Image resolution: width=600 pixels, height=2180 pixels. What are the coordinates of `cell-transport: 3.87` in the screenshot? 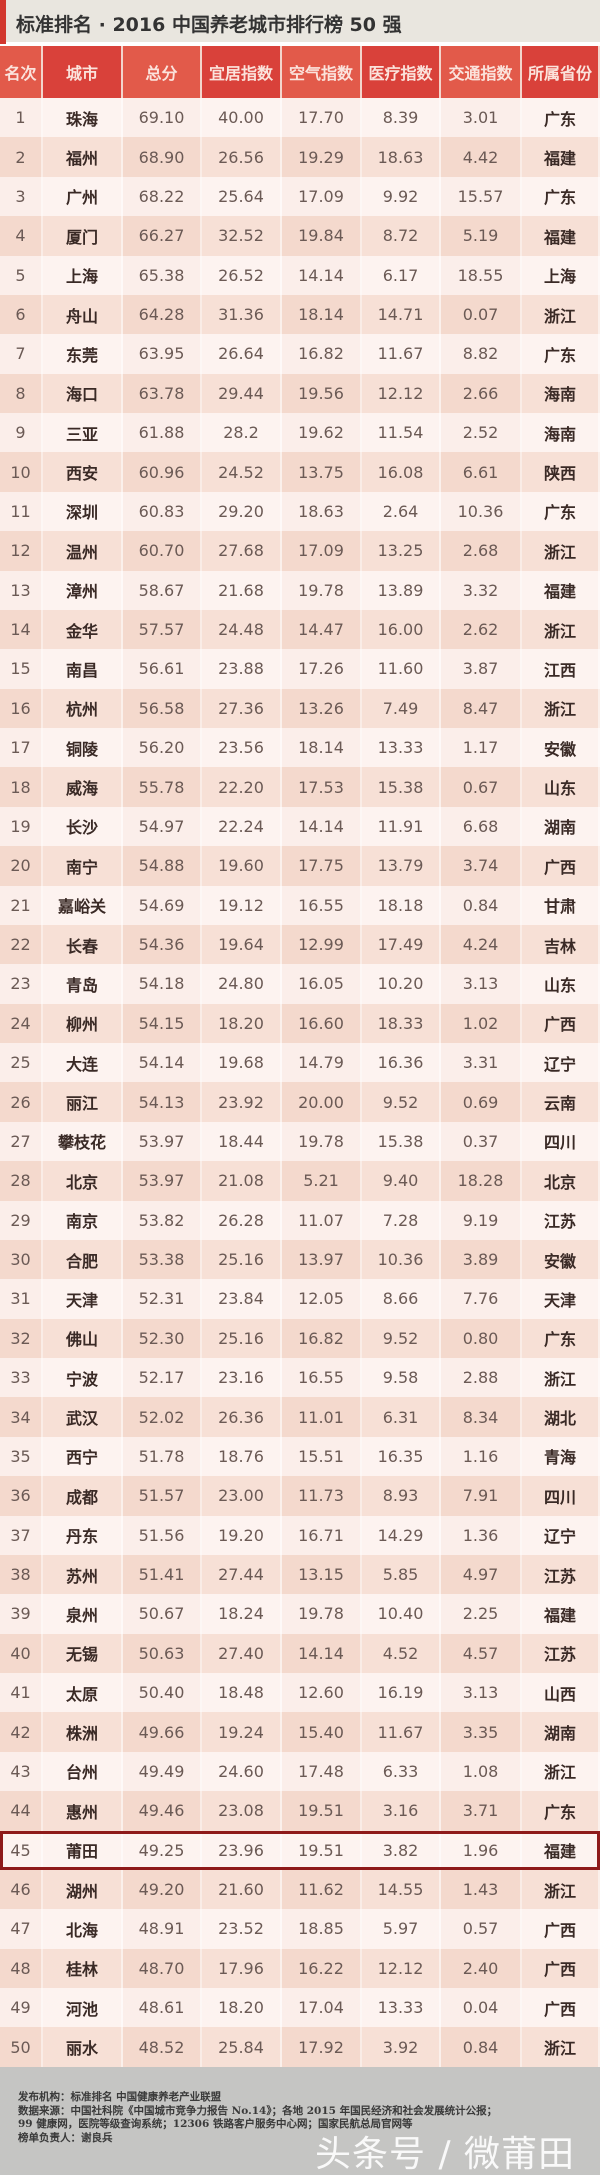 It's located at (481, 669).